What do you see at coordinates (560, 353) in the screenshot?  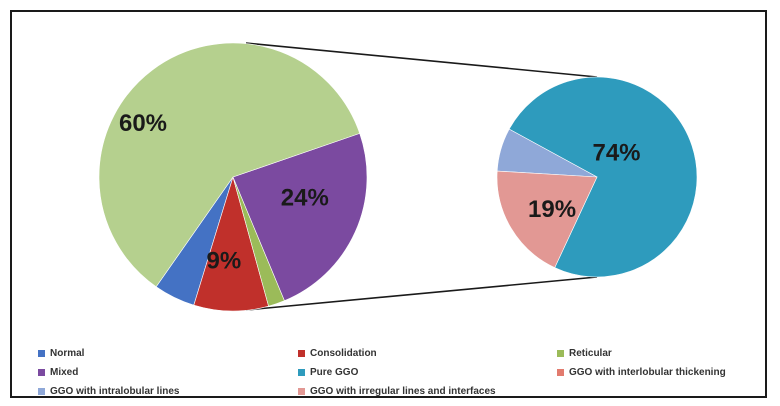 I see `legend-swatch-reticular` at bounding box center [560, 353].